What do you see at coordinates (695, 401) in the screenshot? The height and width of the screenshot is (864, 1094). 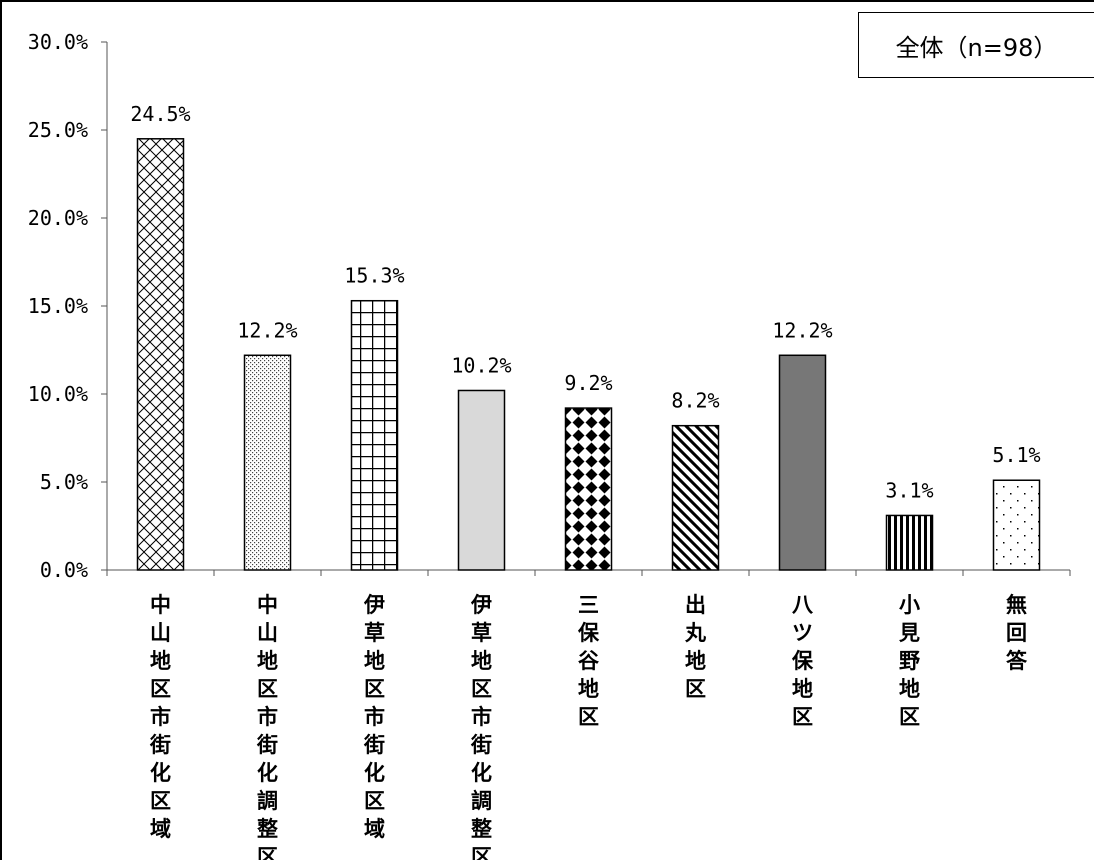 I see `bar-value-label: 8.2%` at bounding box center [695, 401].